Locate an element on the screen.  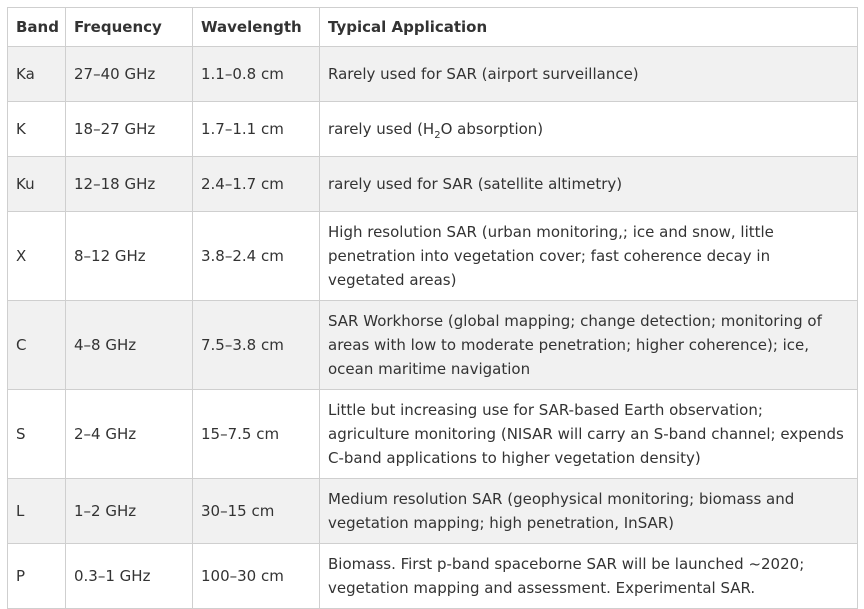
frequency-cell: 2–4 GHz is located at coordinates (129, 434).